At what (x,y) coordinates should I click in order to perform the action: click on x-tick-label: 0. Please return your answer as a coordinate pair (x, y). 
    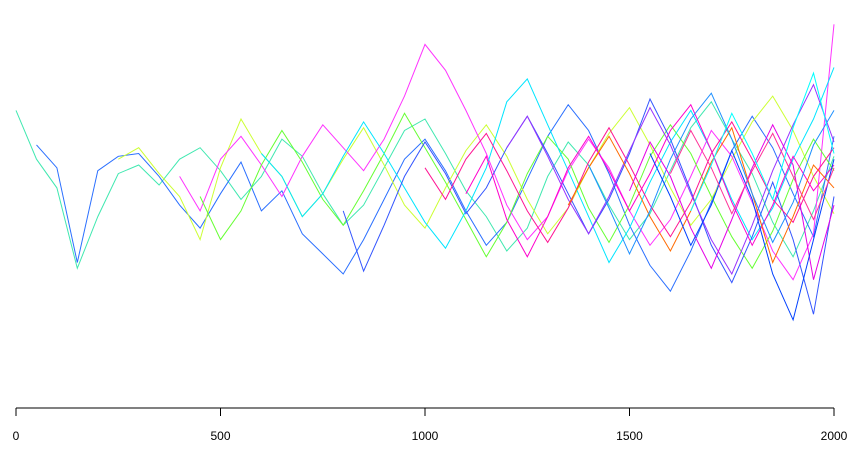
    Looking at the image, I should click on (16, 436).